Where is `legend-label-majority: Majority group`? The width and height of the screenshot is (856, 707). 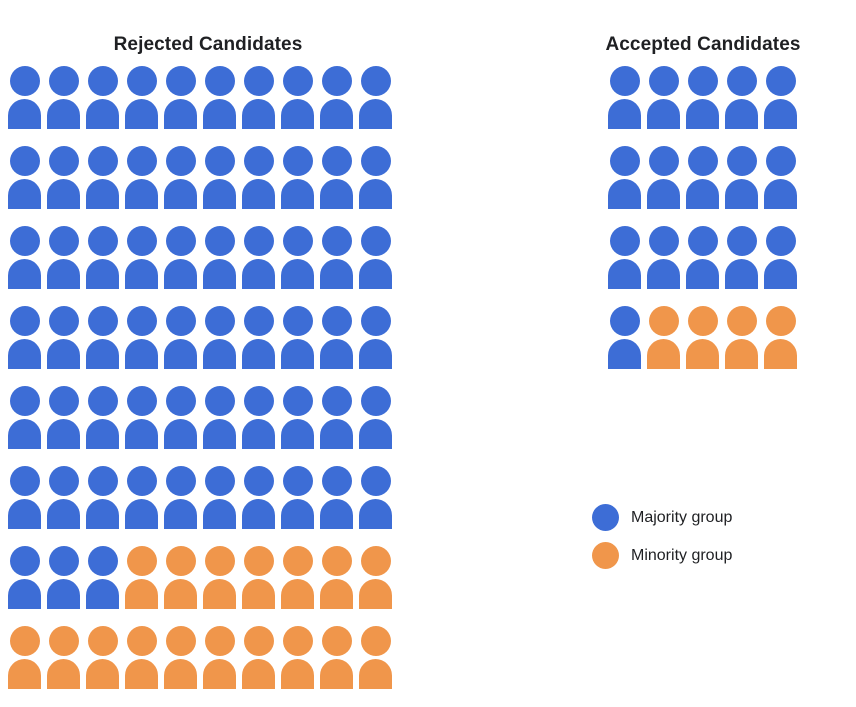 legend-label-majority: Majority group is located at coordinates (682, 517).